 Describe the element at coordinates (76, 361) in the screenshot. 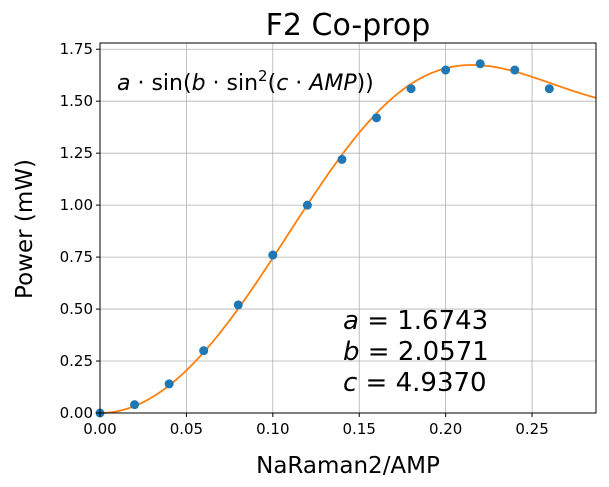

I see `y-tick-label: 0.25` at that location.